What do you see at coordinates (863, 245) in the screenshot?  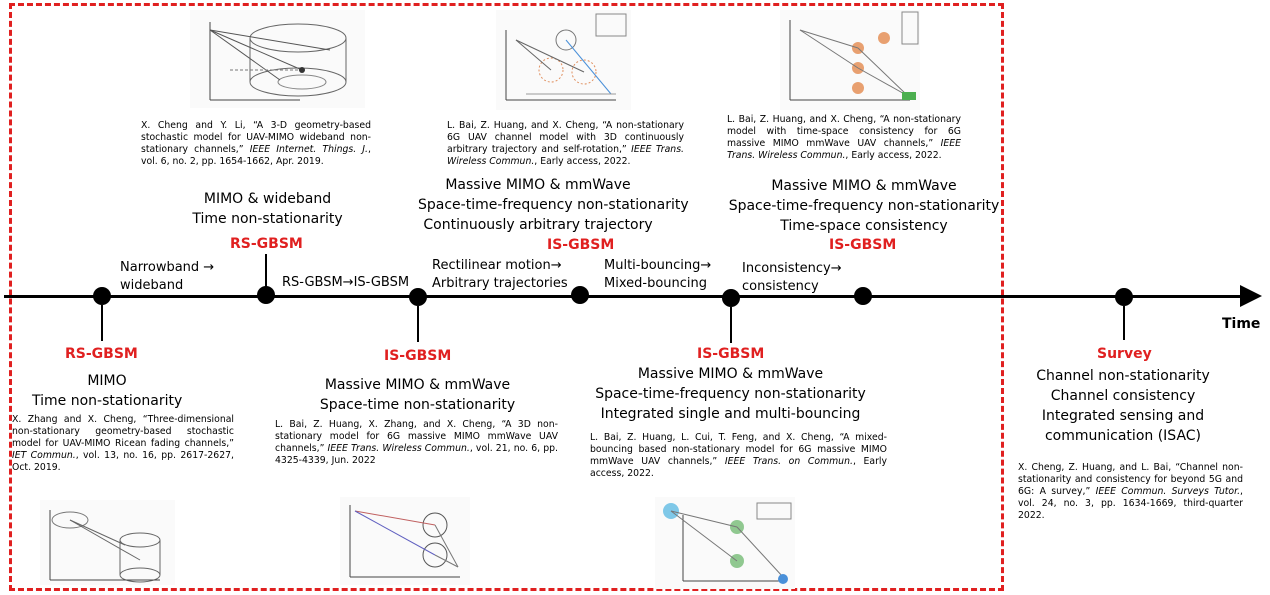 I see `milestone-6-type: IS-GBSM` at bounding box center [863, 245].